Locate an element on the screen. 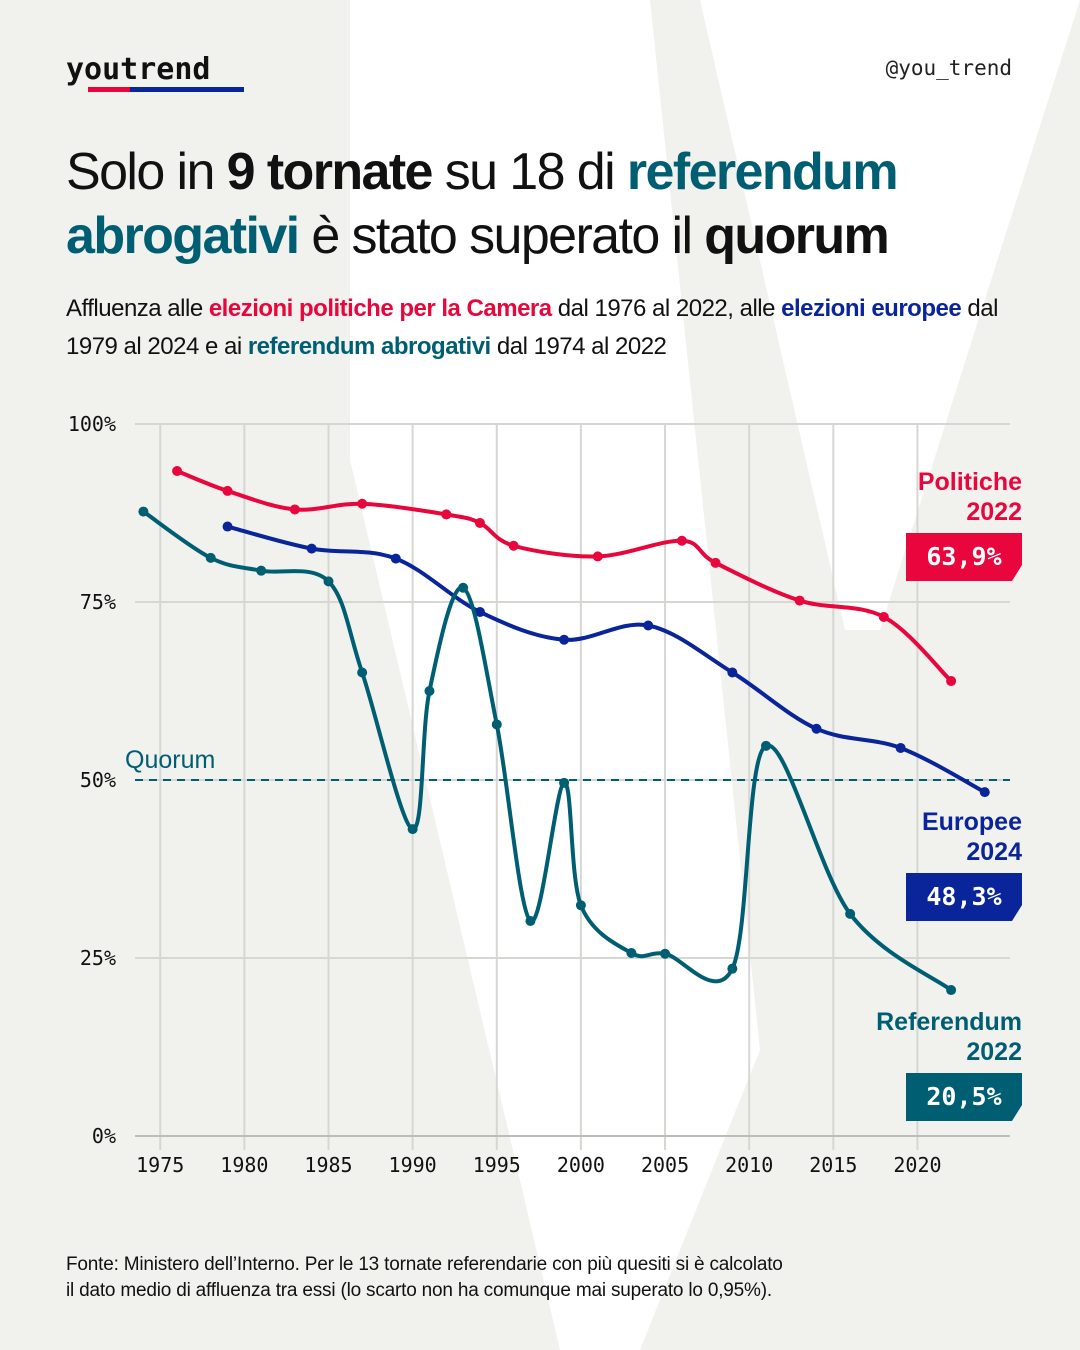 This screenshot has height=1350, width=1080. x-tick-label: 2000 is located at coordinates (581, 1165).